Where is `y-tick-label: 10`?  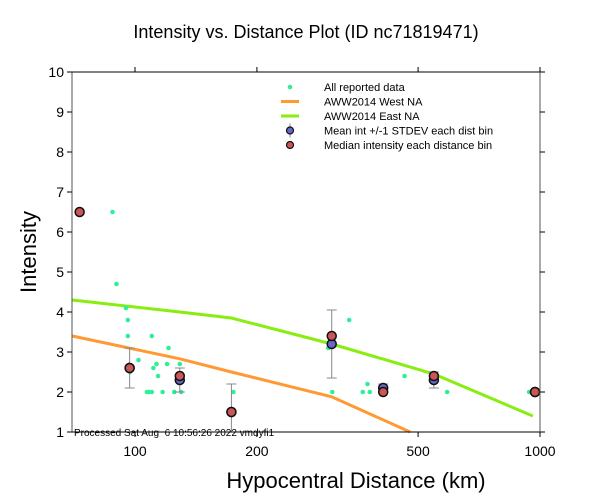 y-tick-label: 10 is located at coordinates (56, 72).